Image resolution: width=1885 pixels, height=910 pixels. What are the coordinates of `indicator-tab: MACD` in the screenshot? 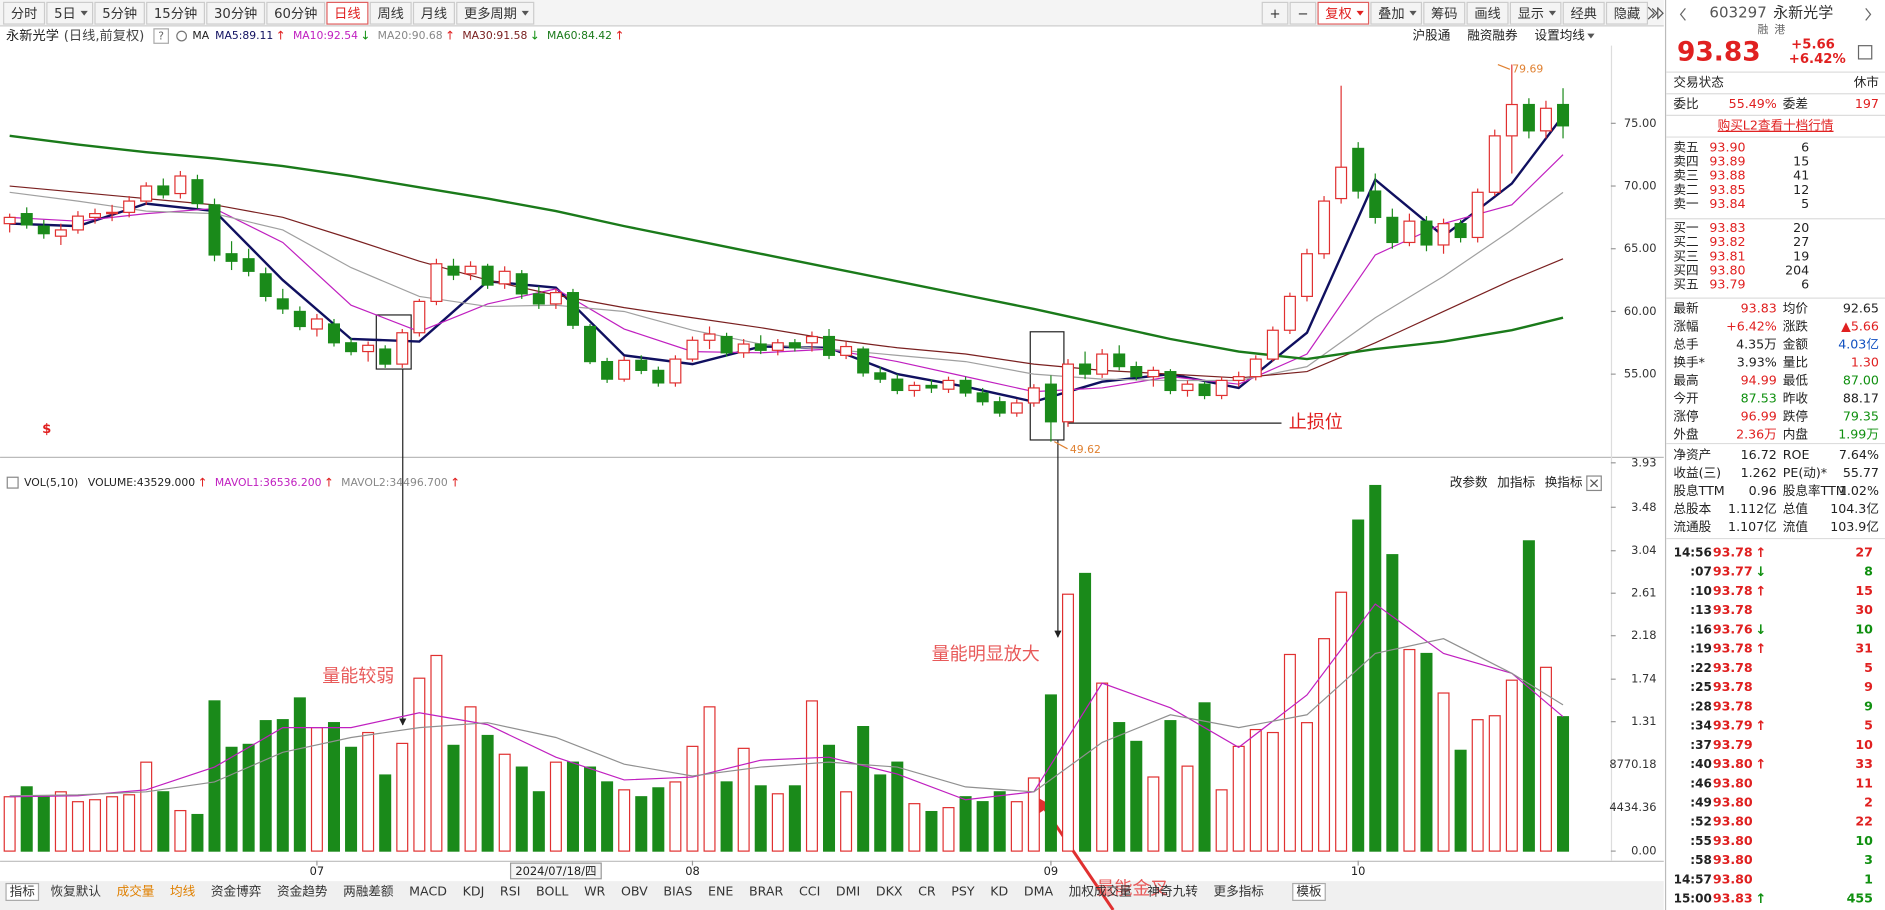 It's located at (428, 890).